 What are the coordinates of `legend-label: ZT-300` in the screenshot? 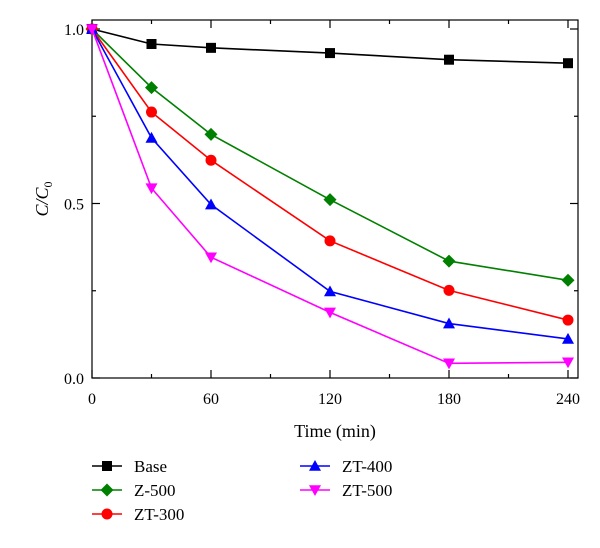 It's located at (159, 514).